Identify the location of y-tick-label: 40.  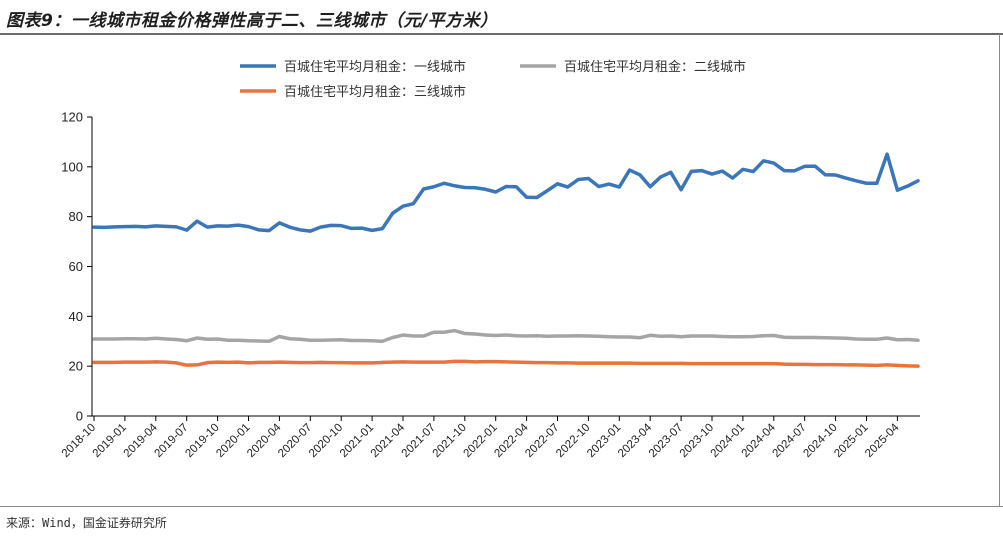
(76, 316).